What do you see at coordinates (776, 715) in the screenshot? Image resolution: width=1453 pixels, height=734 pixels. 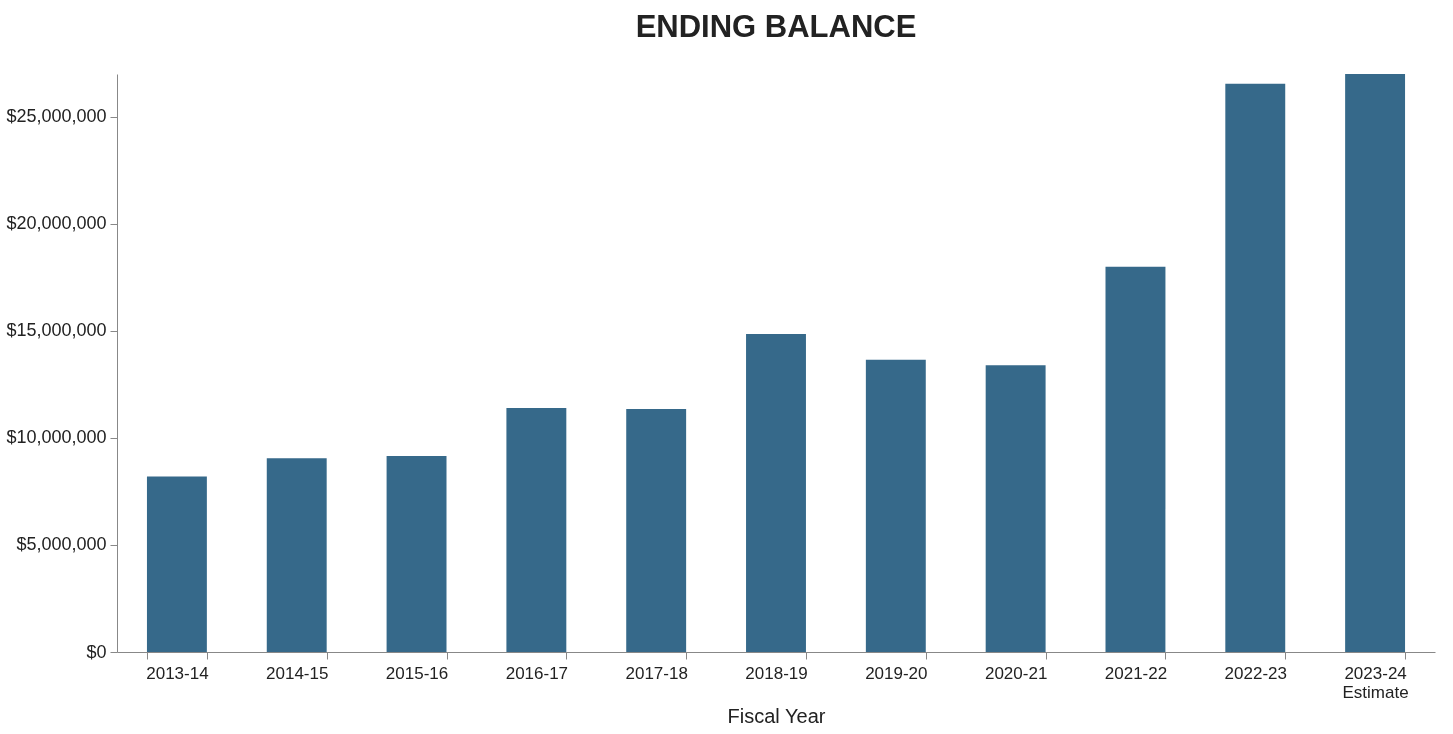 I see `x-axis-title: Fiscal Year` at bounding box center [776, 715].